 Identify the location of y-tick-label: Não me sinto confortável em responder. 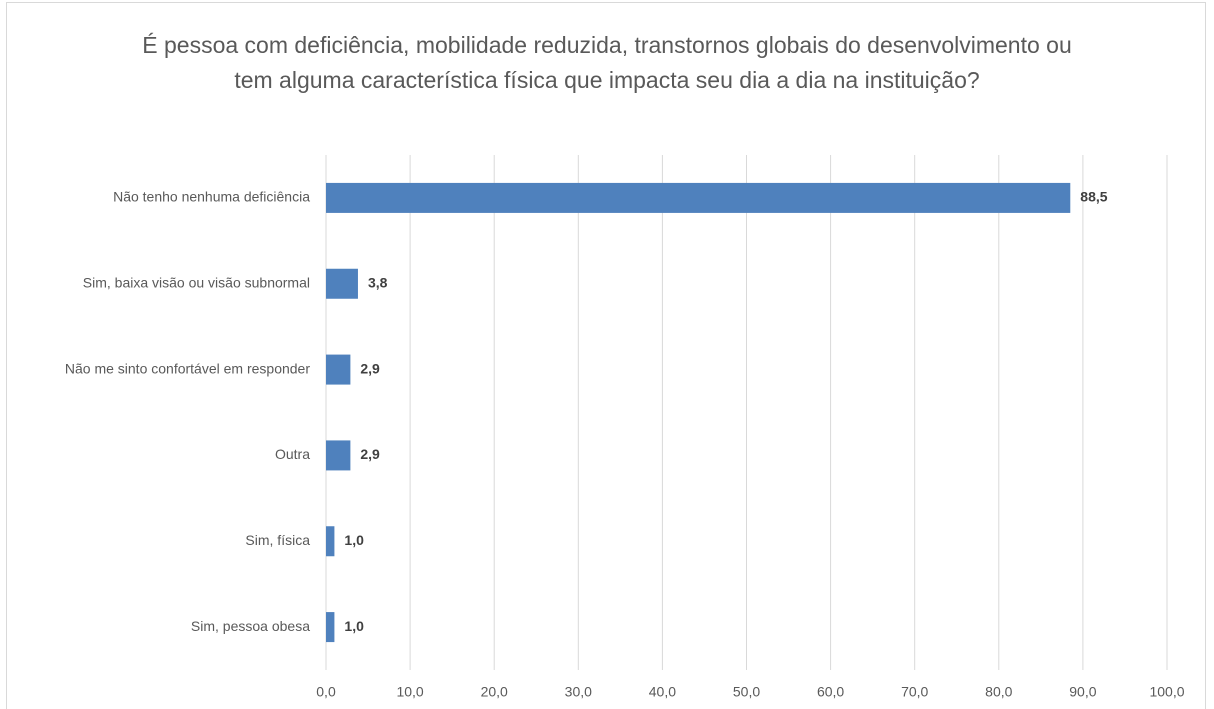
(187, 368).